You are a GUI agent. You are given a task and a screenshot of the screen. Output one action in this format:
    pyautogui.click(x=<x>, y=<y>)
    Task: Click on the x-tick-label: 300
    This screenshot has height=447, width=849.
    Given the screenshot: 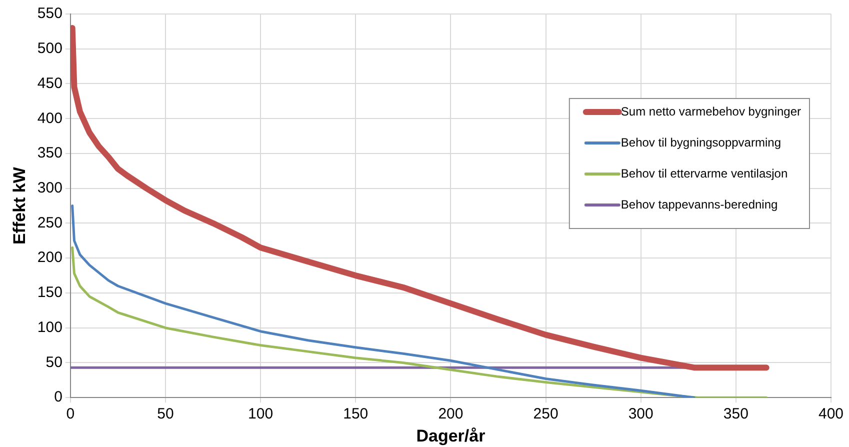 What is the action you would take?
    pyautogui.click(x=641, y=414)
    